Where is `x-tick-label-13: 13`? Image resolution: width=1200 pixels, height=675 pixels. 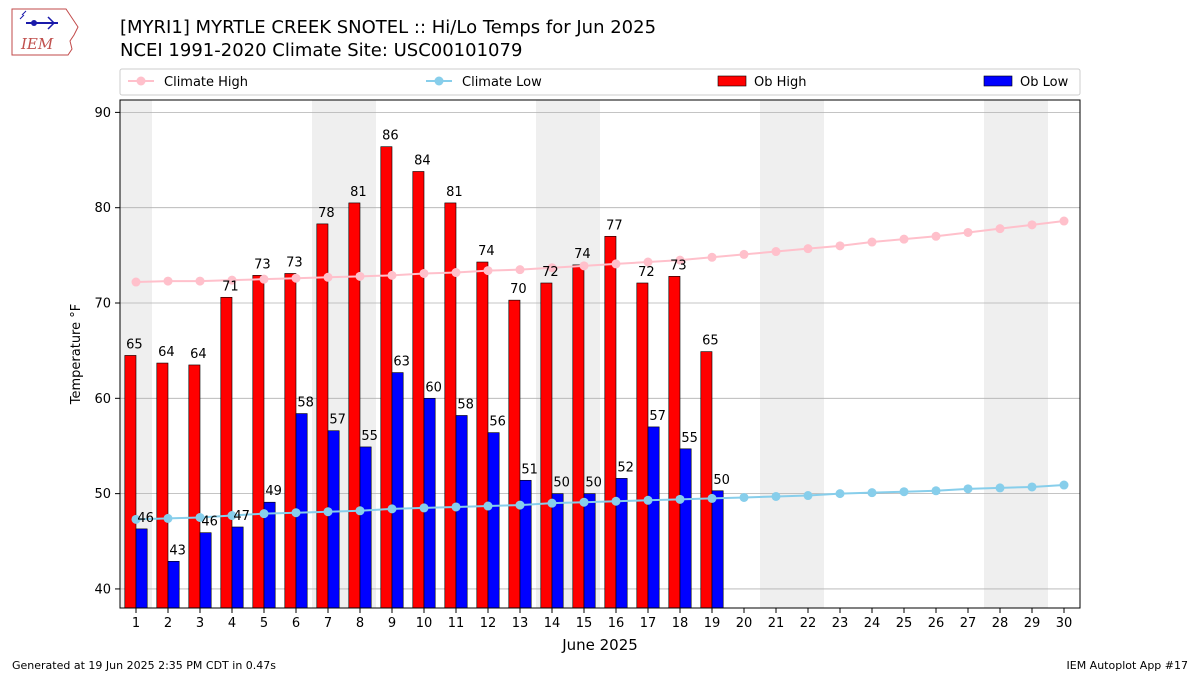
x-tick-label-13: 13 is located at coordinates (520, 623).